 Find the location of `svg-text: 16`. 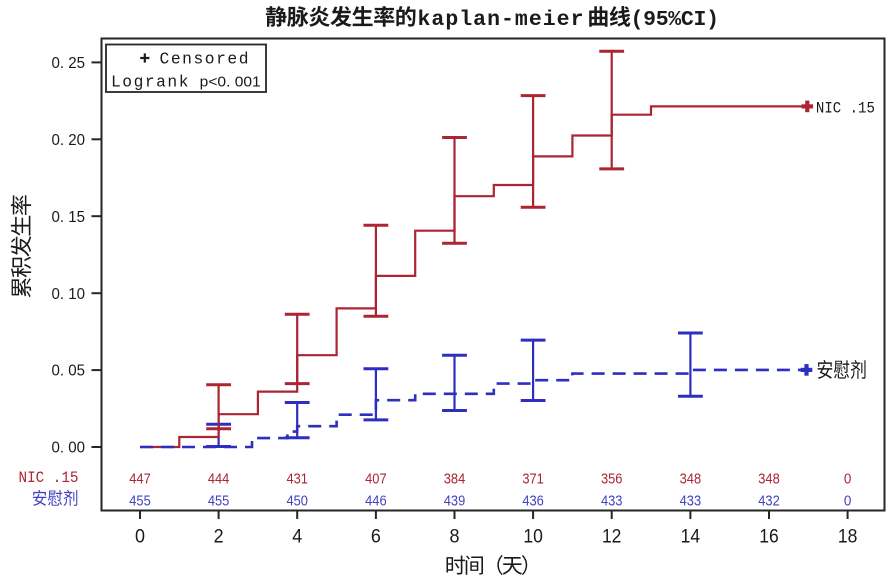

svg-text: 16 is located at coordinates (769, 536).